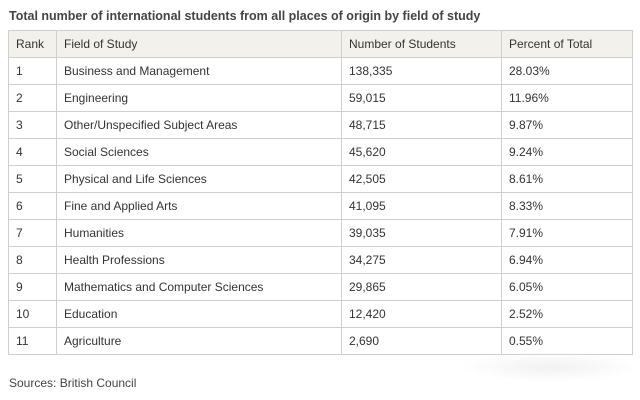  Describe the element at coordinates (199, 125) in the screenshot. I see `cell-field: Other/Unspecified Subject Areas` at that location.